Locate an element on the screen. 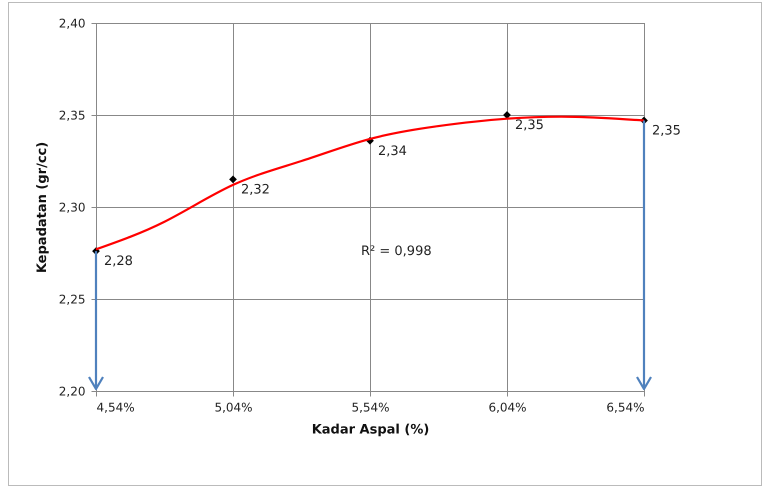 The width and height of the screenshot is (771, 490). x-tick-label: 4,54% is located at coordinates (115, 407).